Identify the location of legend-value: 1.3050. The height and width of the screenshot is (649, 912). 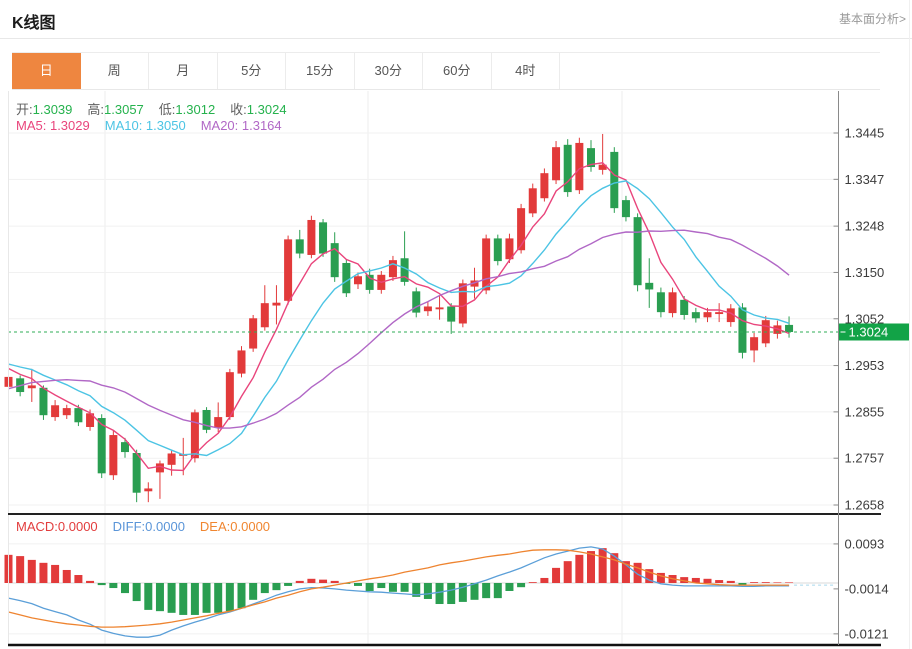
(165, 125).